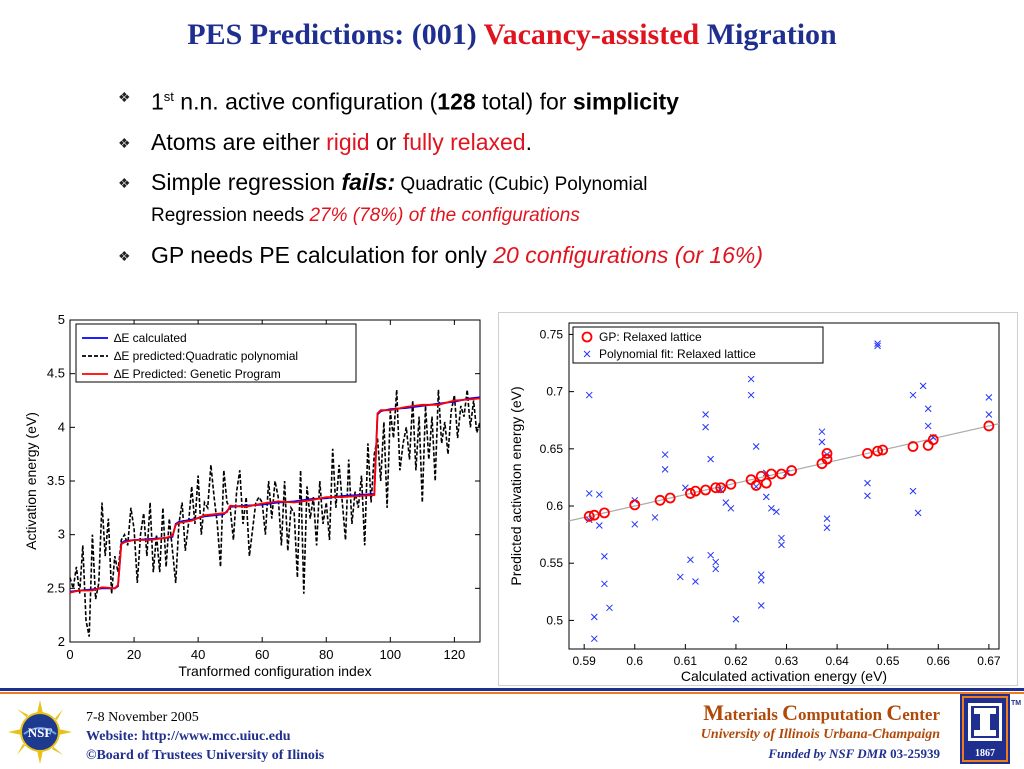 The height and width of the screenshot is (769, 1024). What do you see at coordinates (69, 654) in the screenshot?
I see `x-tick-label: 0` at bounding box center [69, 654].